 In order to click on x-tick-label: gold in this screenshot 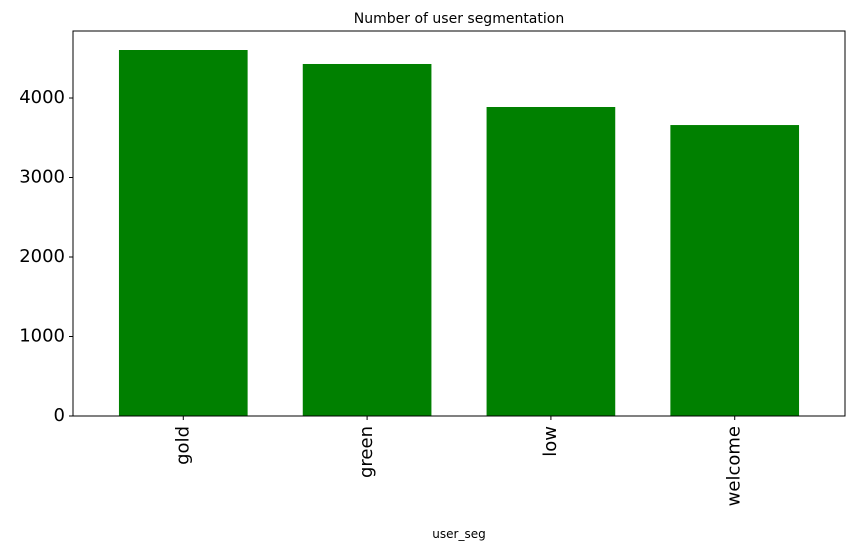, I will do `click(182, 445)`.